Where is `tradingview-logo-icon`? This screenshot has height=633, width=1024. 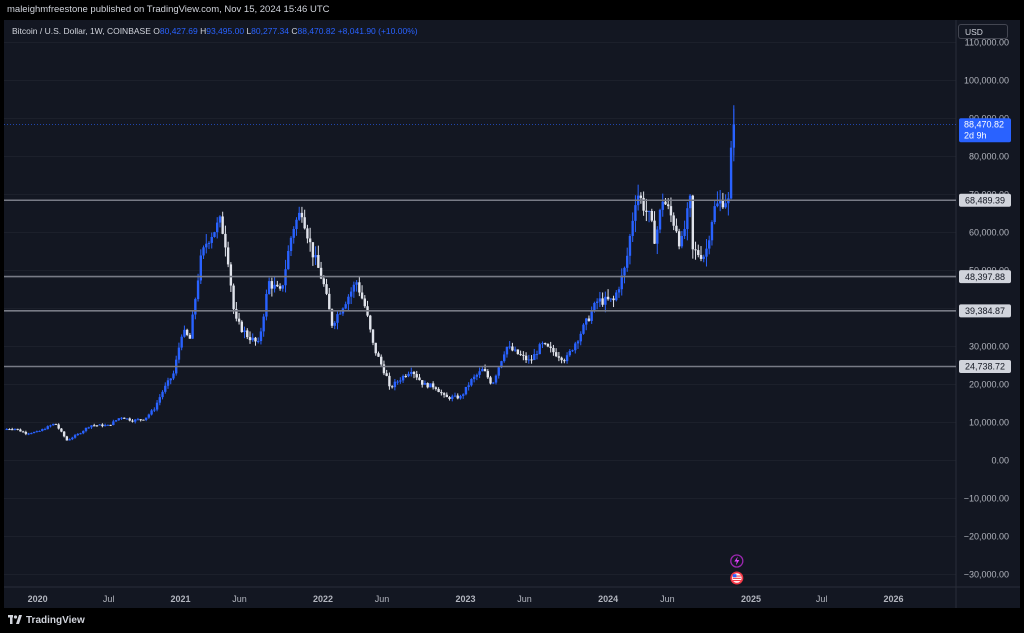
tradingview-logo-icon is located at coordinates (15, 620).